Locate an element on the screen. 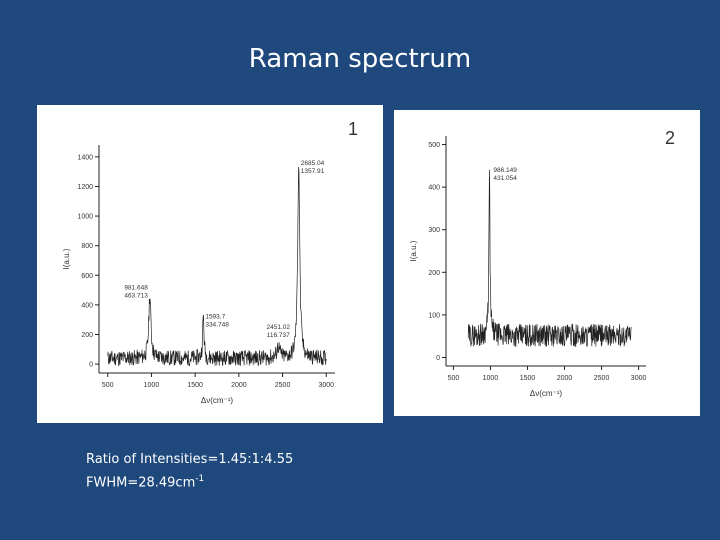 This screenshot has height=540, width=720. intensity-ratio-text: Ratio of Intensities=1.45:1:4.55 is located at coordinates (190, 459).